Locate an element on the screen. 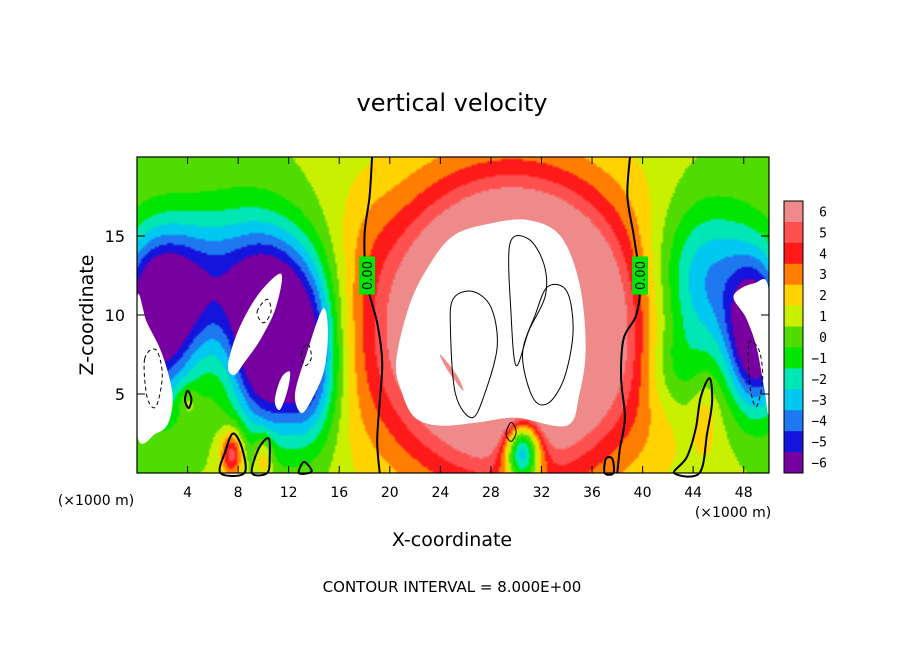  white-region-left-downdraft-b is located at coordinates (311, 361).